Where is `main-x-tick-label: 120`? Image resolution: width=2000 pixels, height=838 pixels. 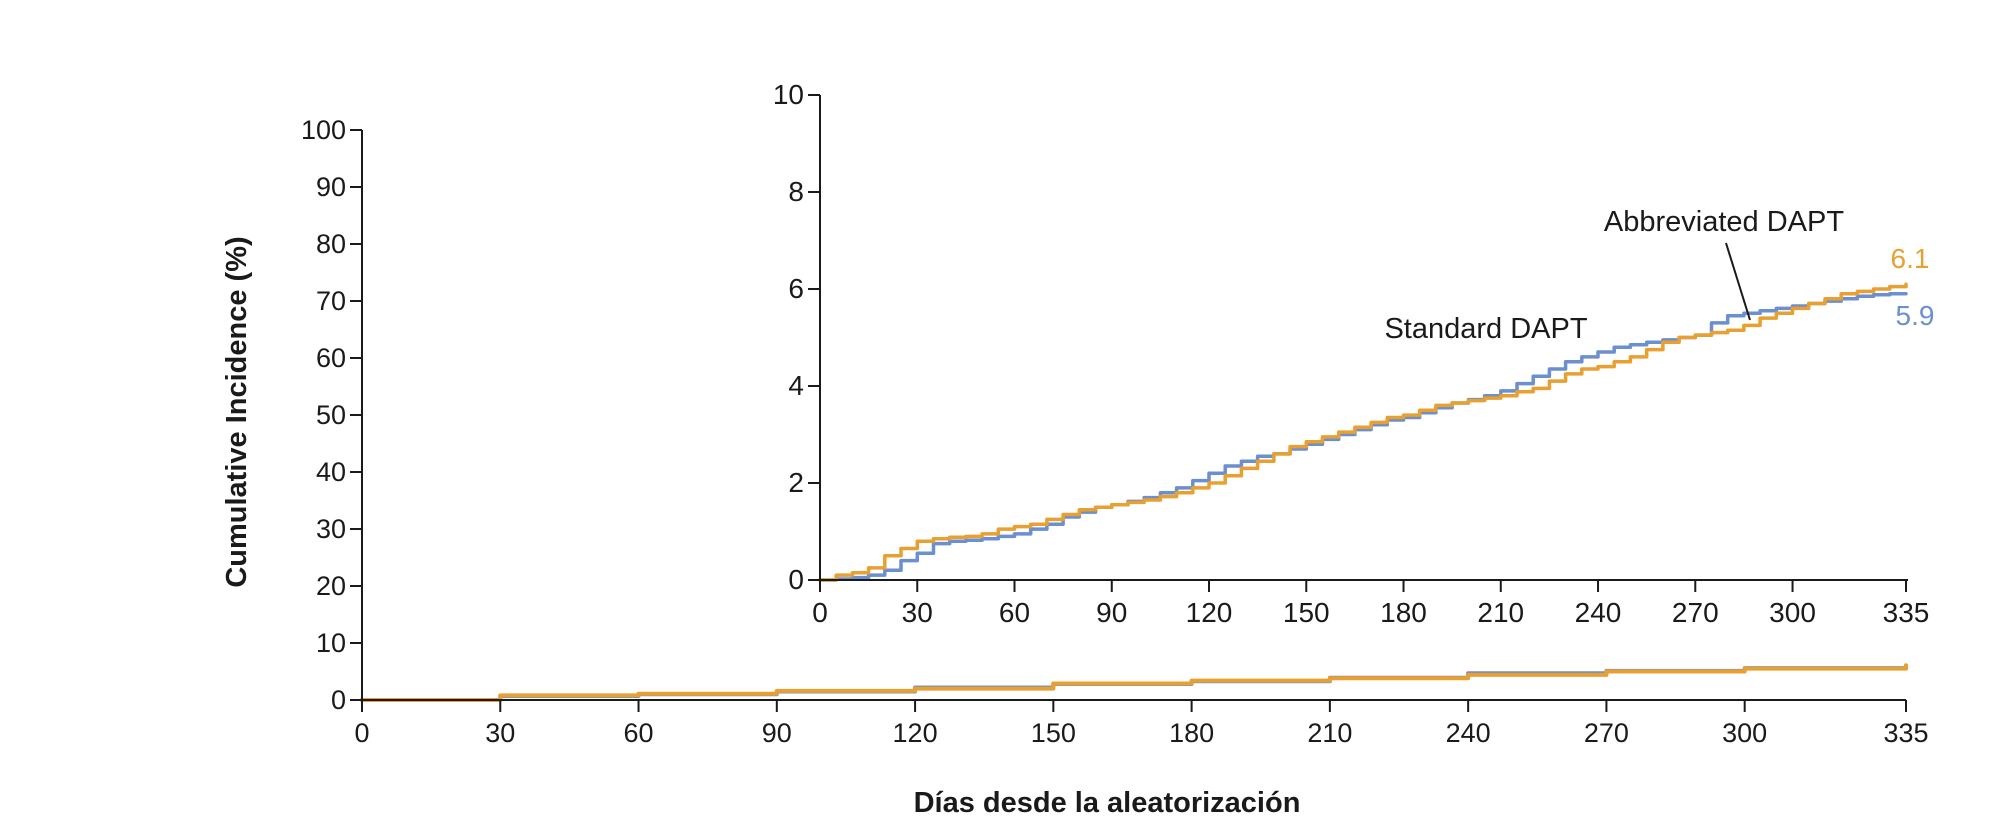
main-x-tick-label: 120 is located at coordinates (915, 733).